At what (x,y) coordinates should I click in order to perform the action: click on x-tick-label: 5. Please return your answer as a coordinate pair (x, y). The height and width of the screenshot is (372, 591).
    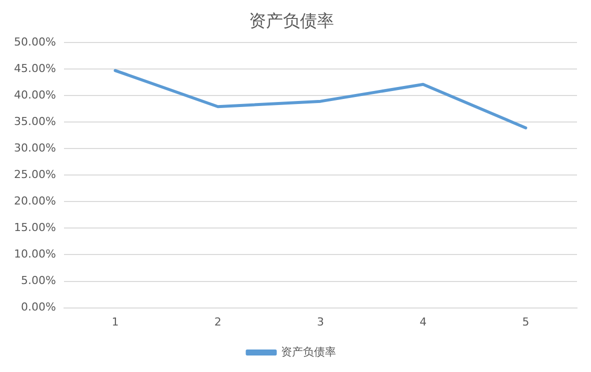
    Looking at the image, I should click on (526, 321).